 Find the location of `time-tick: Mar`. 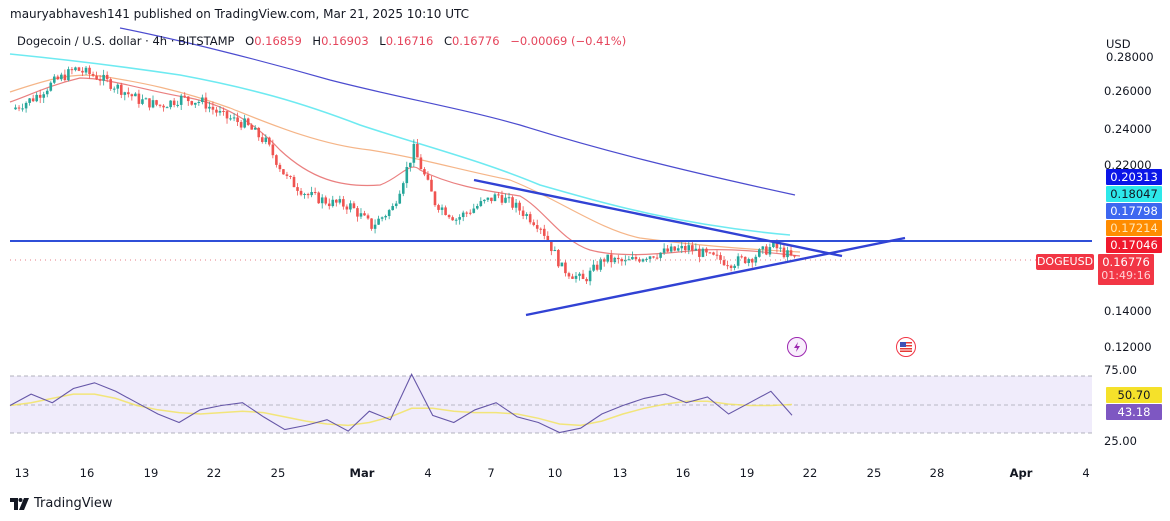

time-tick: Mar is located at coordinates (362, 473).